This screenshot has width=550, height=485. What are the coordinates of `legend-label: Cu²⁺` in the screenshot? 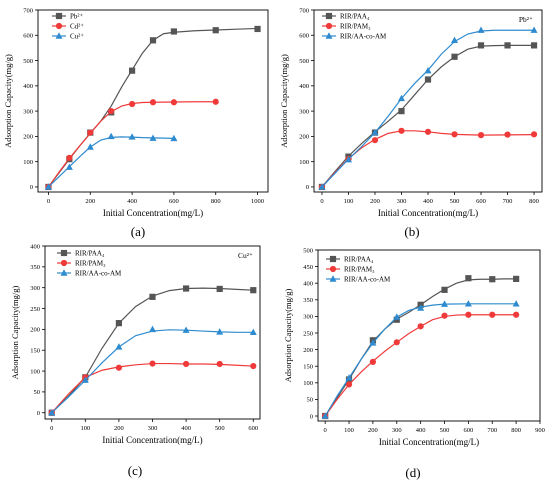 It's located at (77, 37).